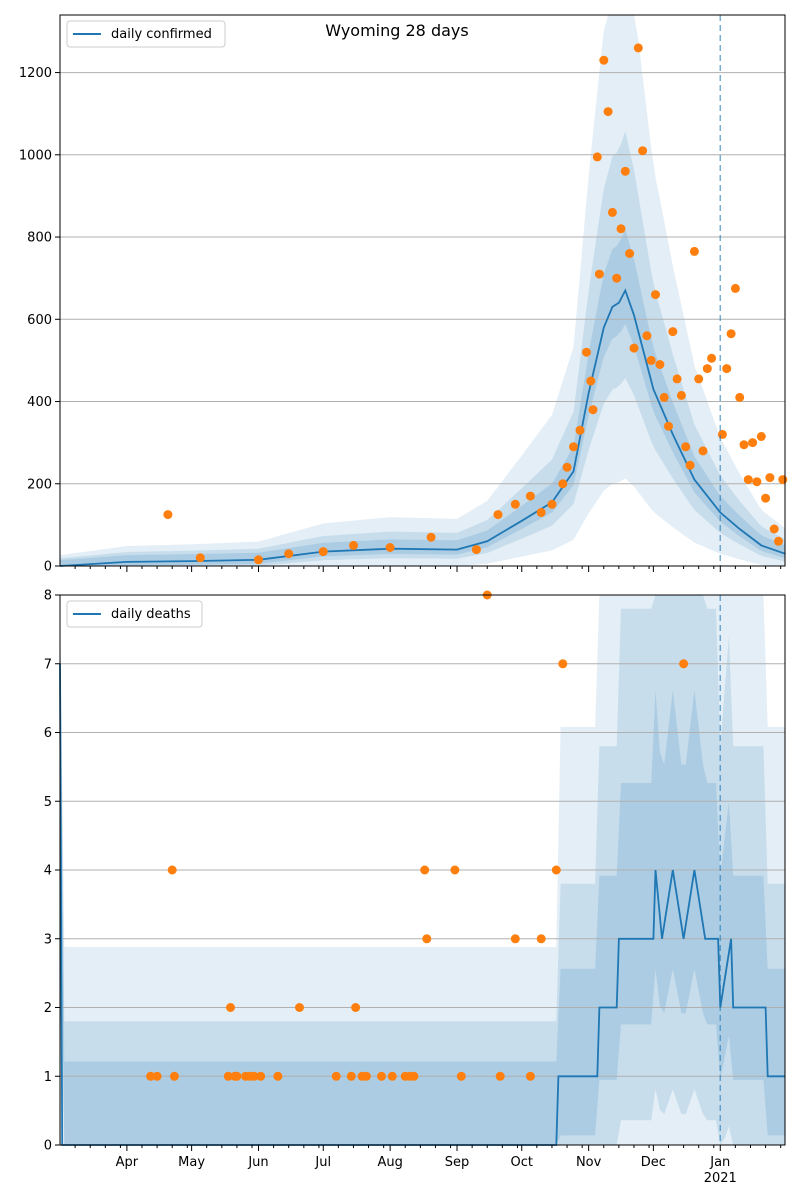 Image resolution: width=800 pixels, height=1200 pixels. I want to click on deaths-x-tick-label: Jun, so click(257, 1162).